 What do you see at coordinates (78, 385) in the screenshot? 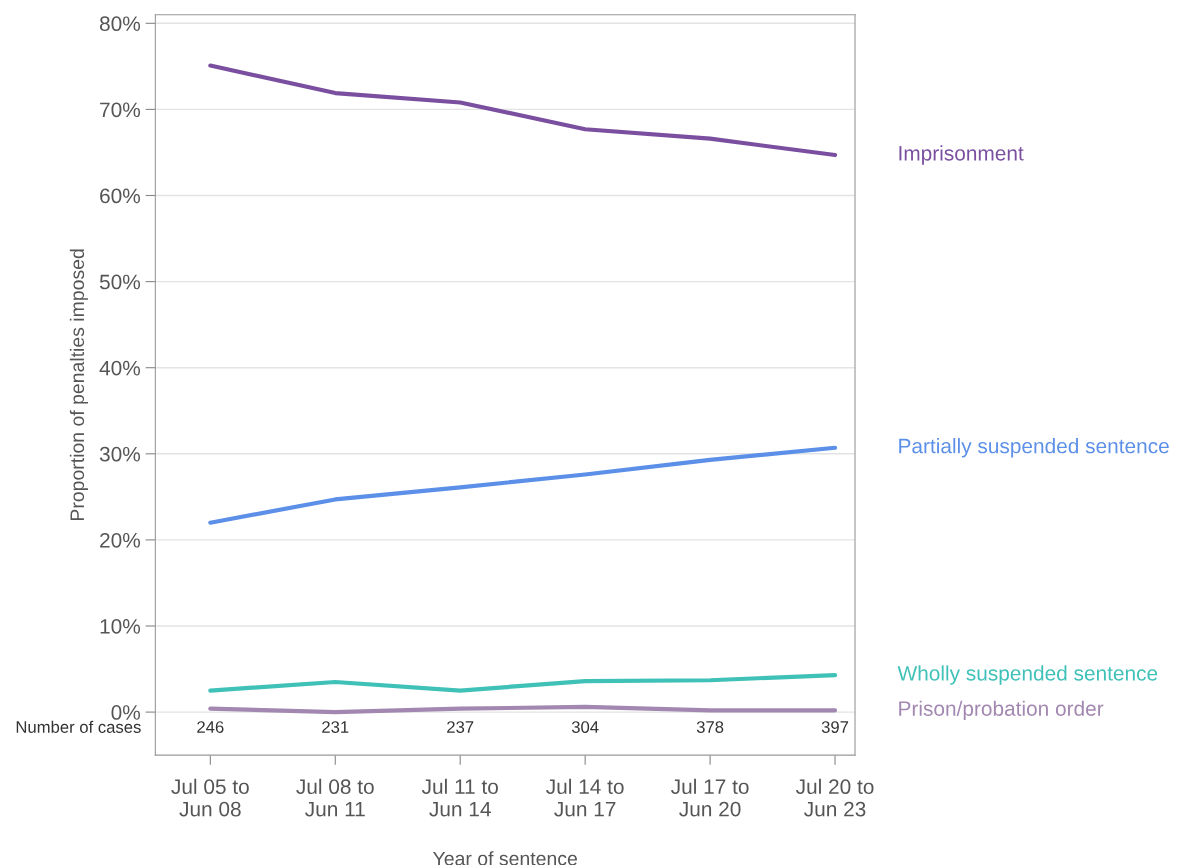
I see `y-axis-title: Proportion of penalties imposed` at bounding box center [78, 385].